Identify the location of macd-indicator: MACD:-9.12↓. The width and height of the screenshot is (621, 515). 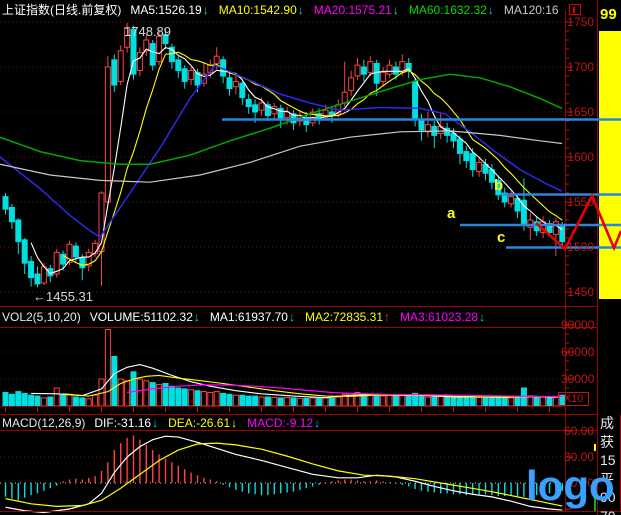
(284, 423).